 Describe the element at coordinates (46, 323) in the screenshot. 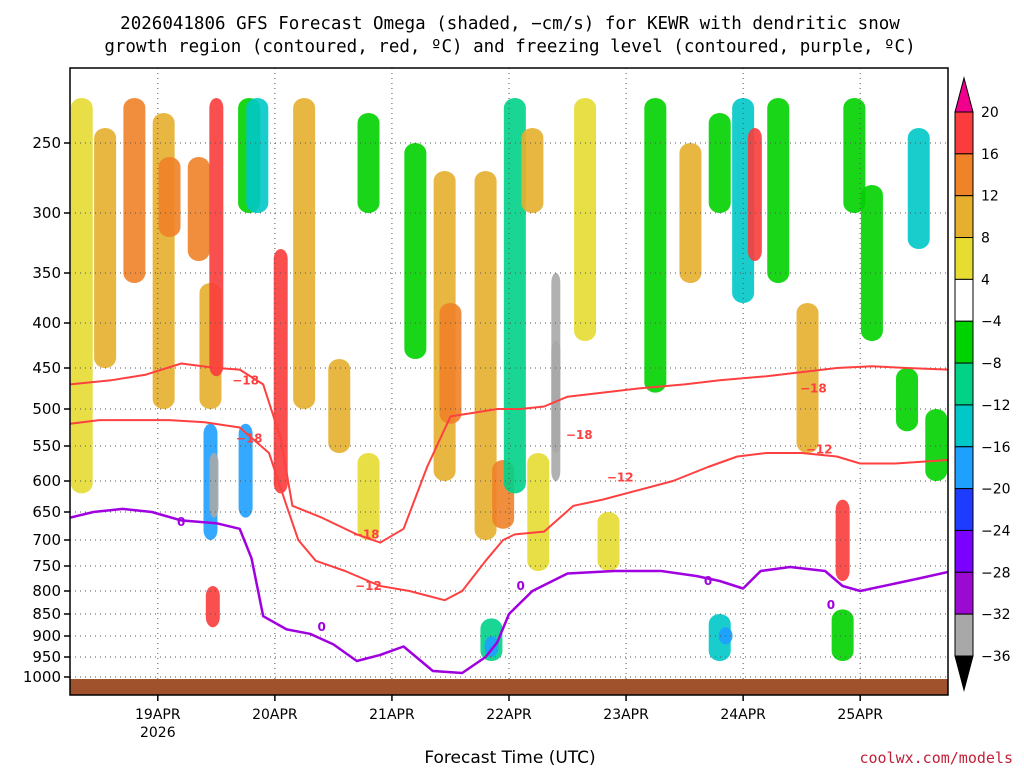

I see `y-tick-label: 400` at that location.